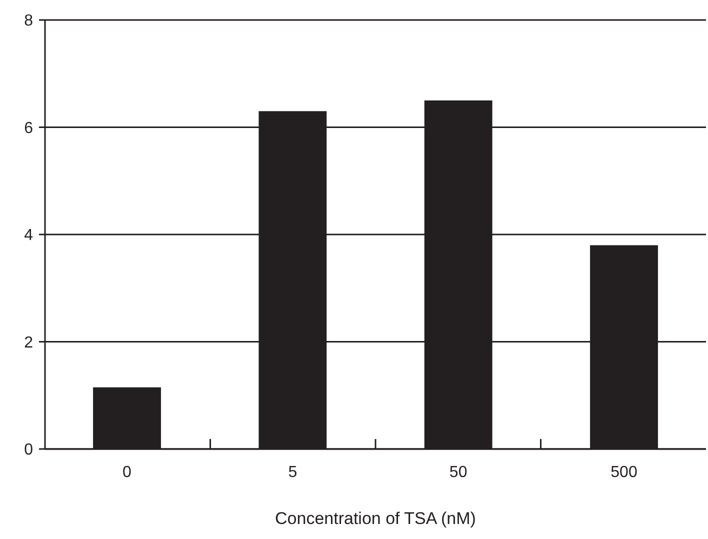 Image resolution: width=708 pixels, height=539 pixels. What do you see at coordinates (624, 472) in the screenshot?
I see `x-tick-label: 500` at bounding box center [624, 472].